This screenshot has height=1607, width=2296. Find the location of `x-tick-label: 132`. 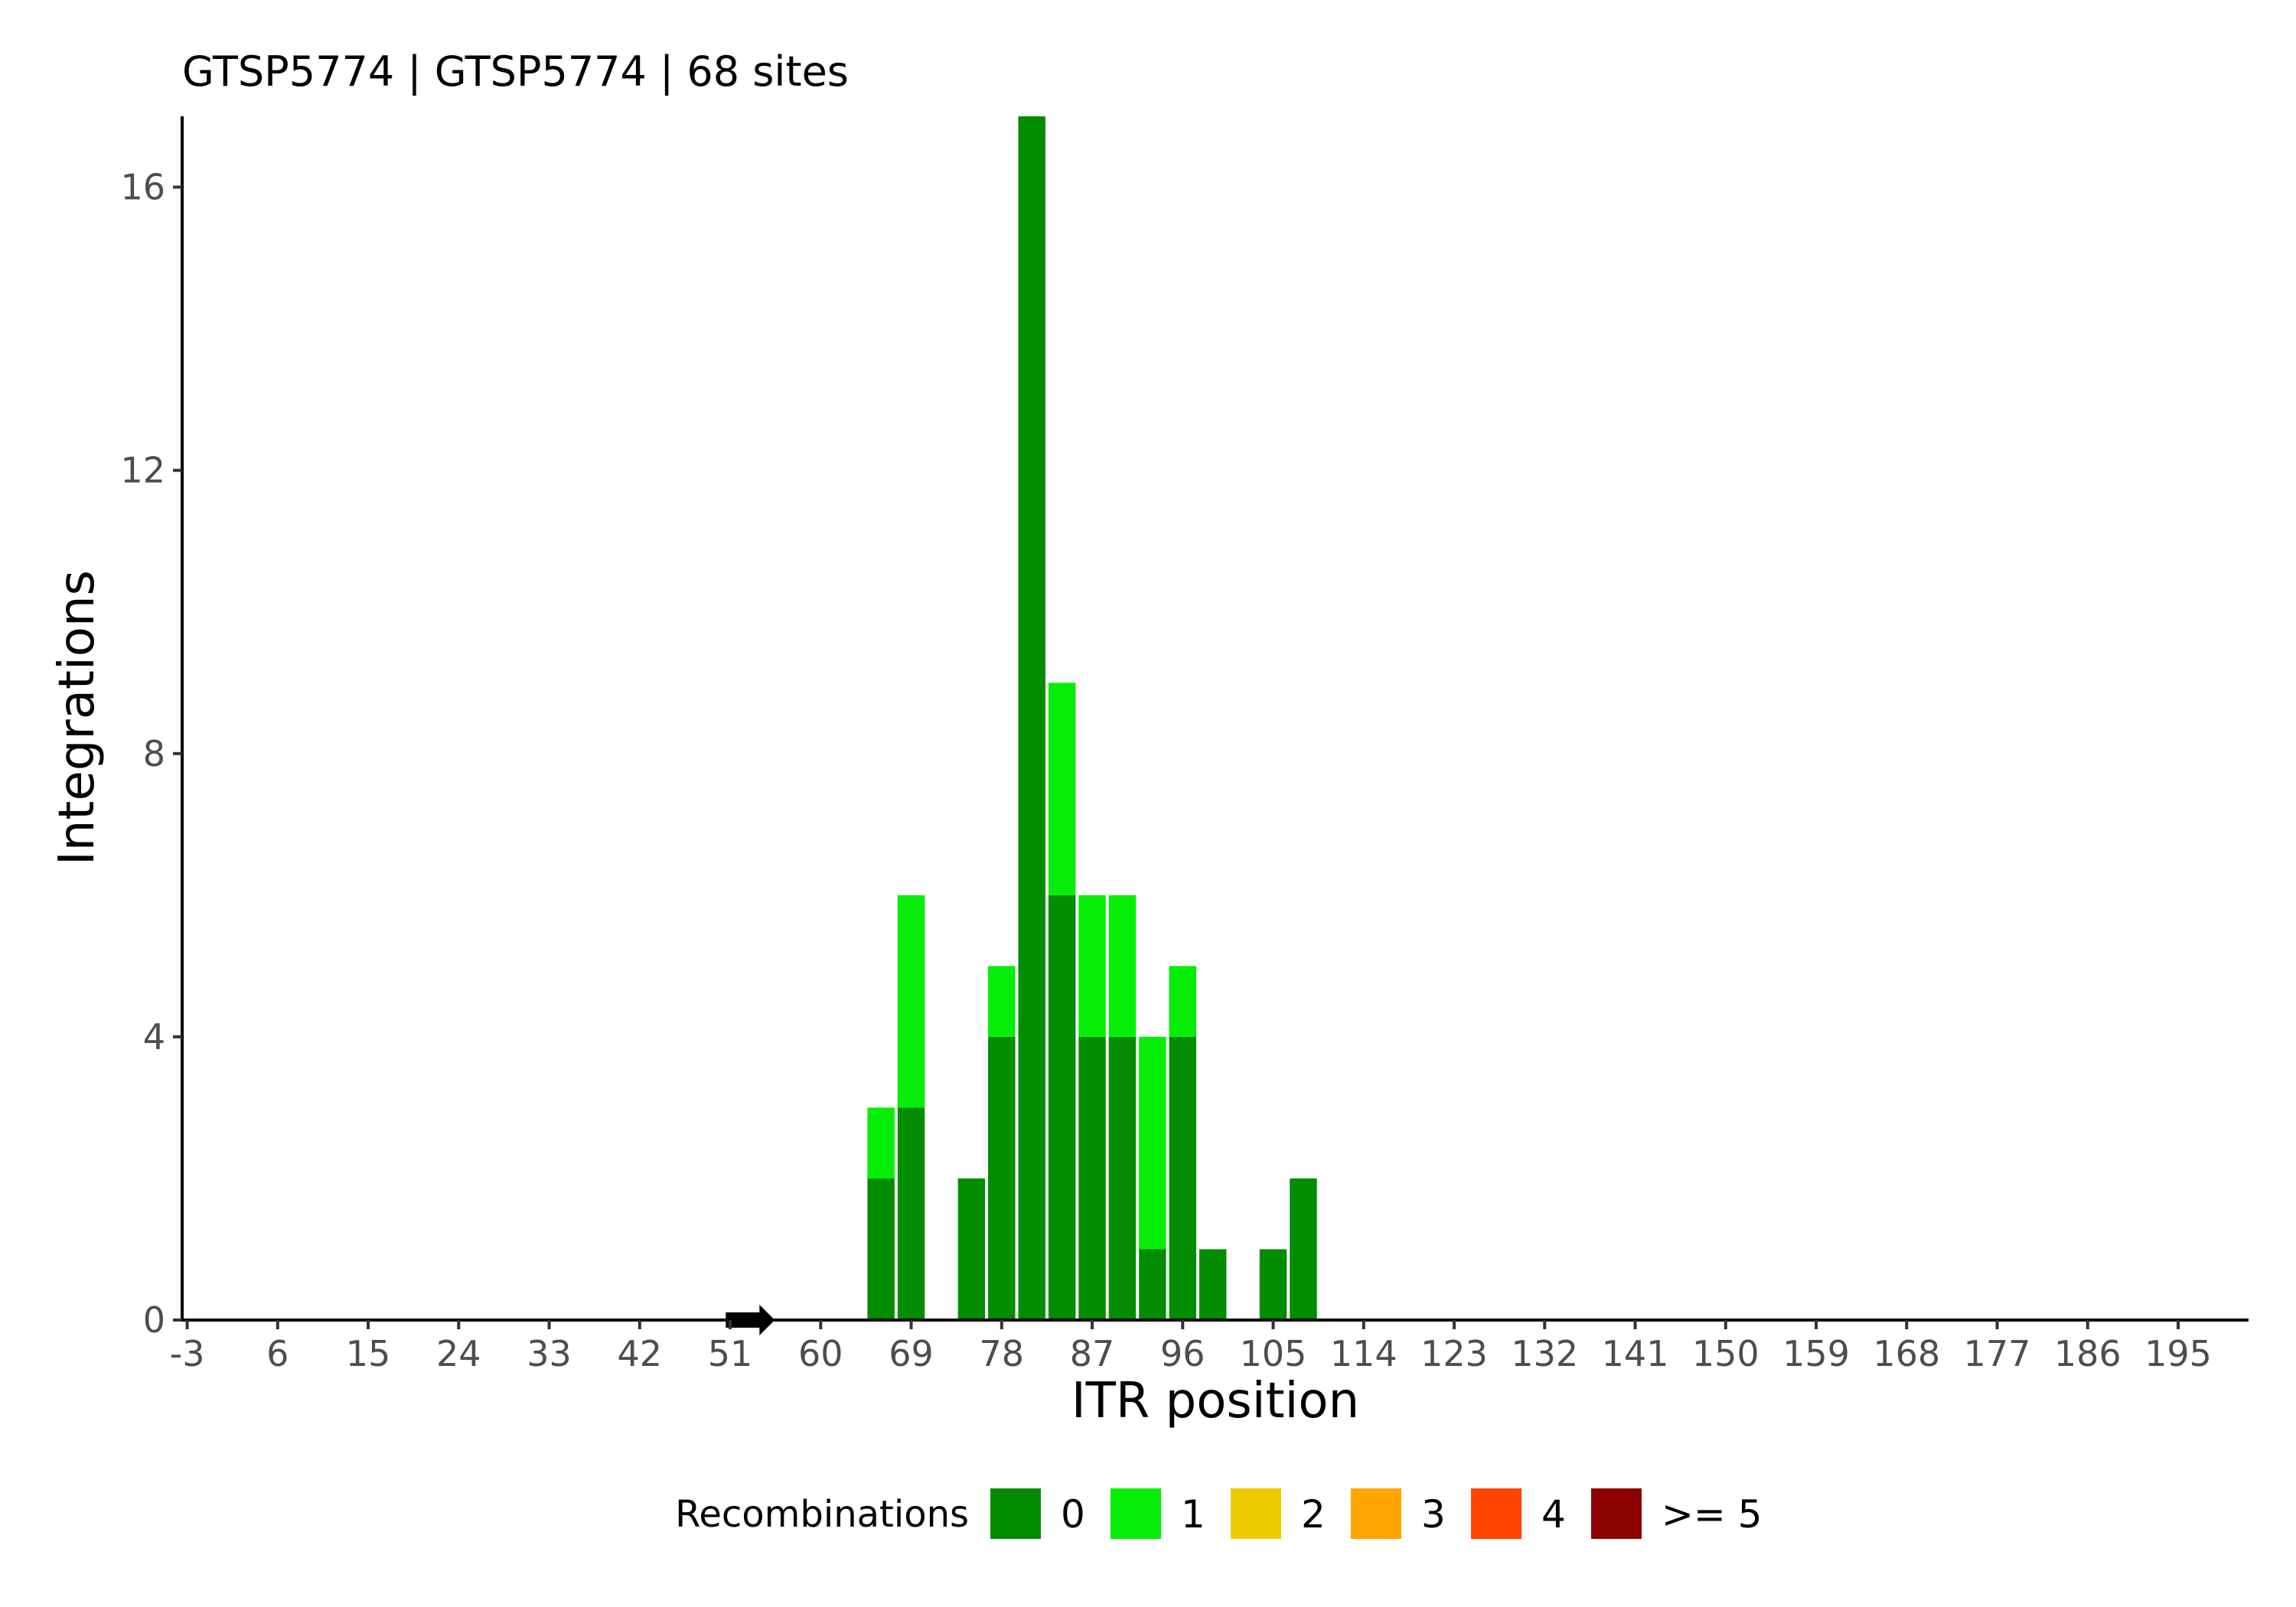

x-tick-label: 132 is located at coordinates (1544, 1353).